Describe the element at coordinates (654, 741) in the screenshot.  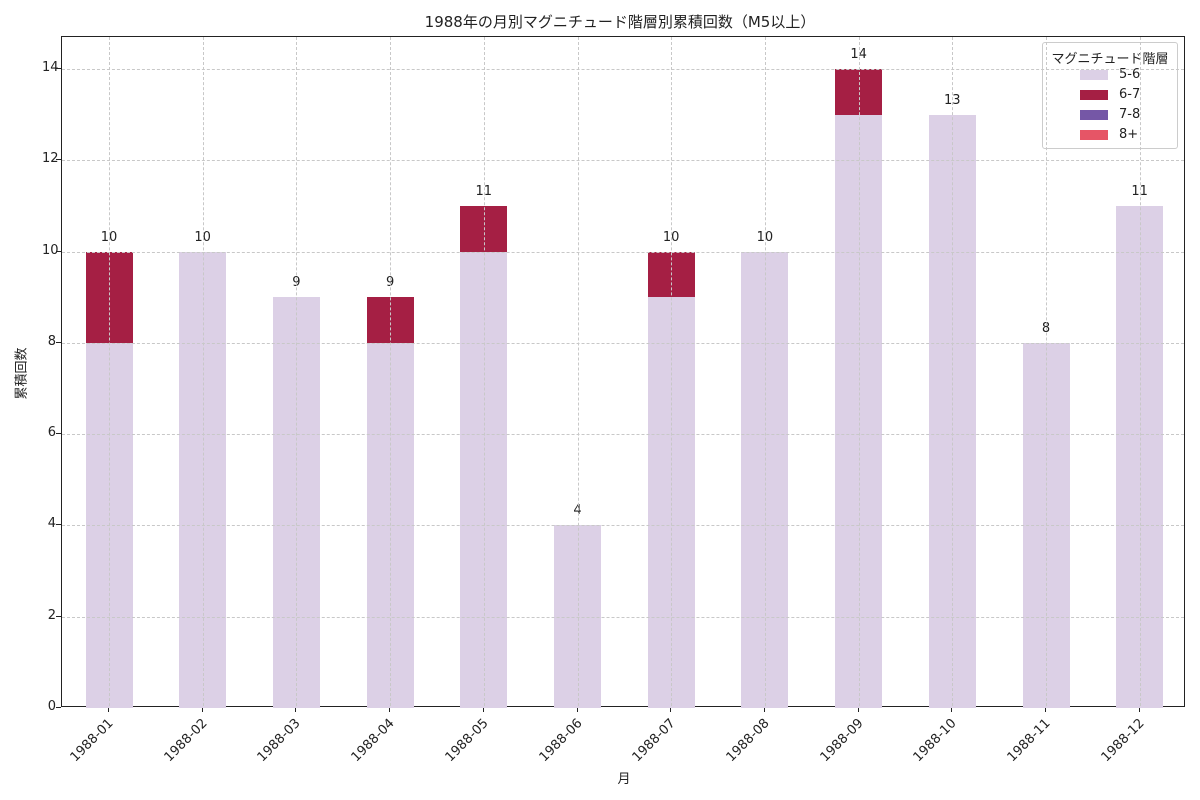
I see `x-tick-label: 1988-07` at that location.